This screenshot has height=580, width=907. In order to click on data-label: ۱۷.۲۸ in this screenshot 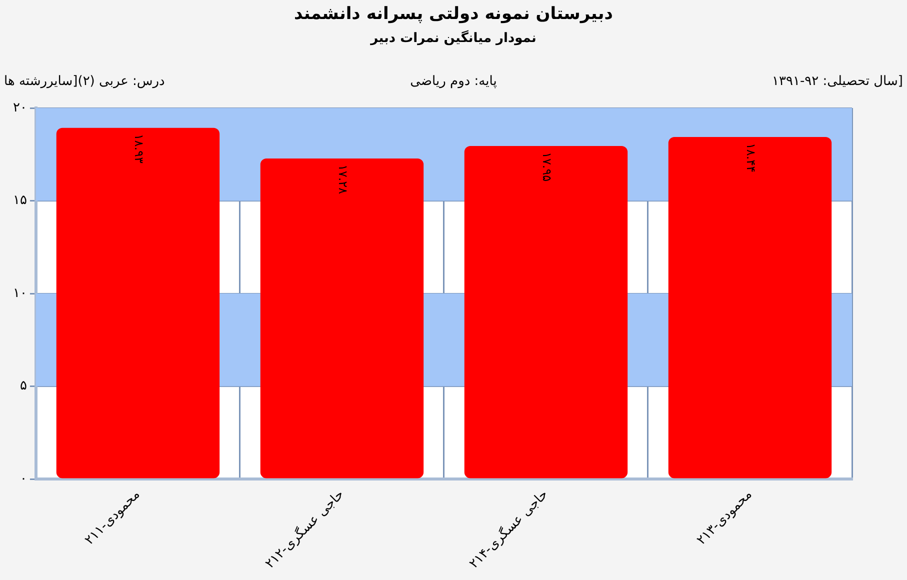, I will do `click(343, 179)`.